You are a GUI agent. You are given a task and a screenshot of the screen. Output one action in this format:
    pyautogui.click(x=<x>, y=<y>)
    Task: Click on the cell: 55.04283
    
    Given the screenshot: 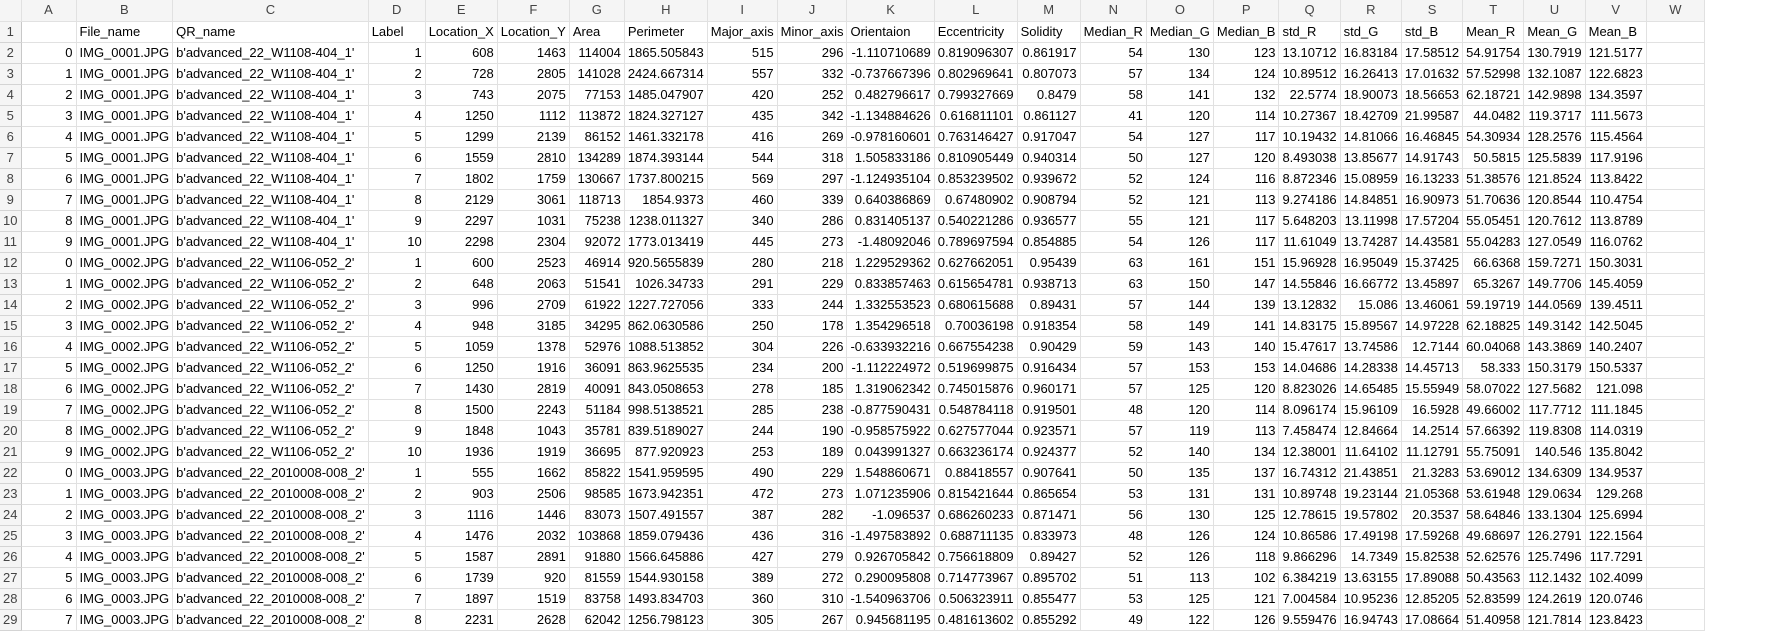 What is the action you would take?
    pyautogui.click(x=1493, y=242)
    